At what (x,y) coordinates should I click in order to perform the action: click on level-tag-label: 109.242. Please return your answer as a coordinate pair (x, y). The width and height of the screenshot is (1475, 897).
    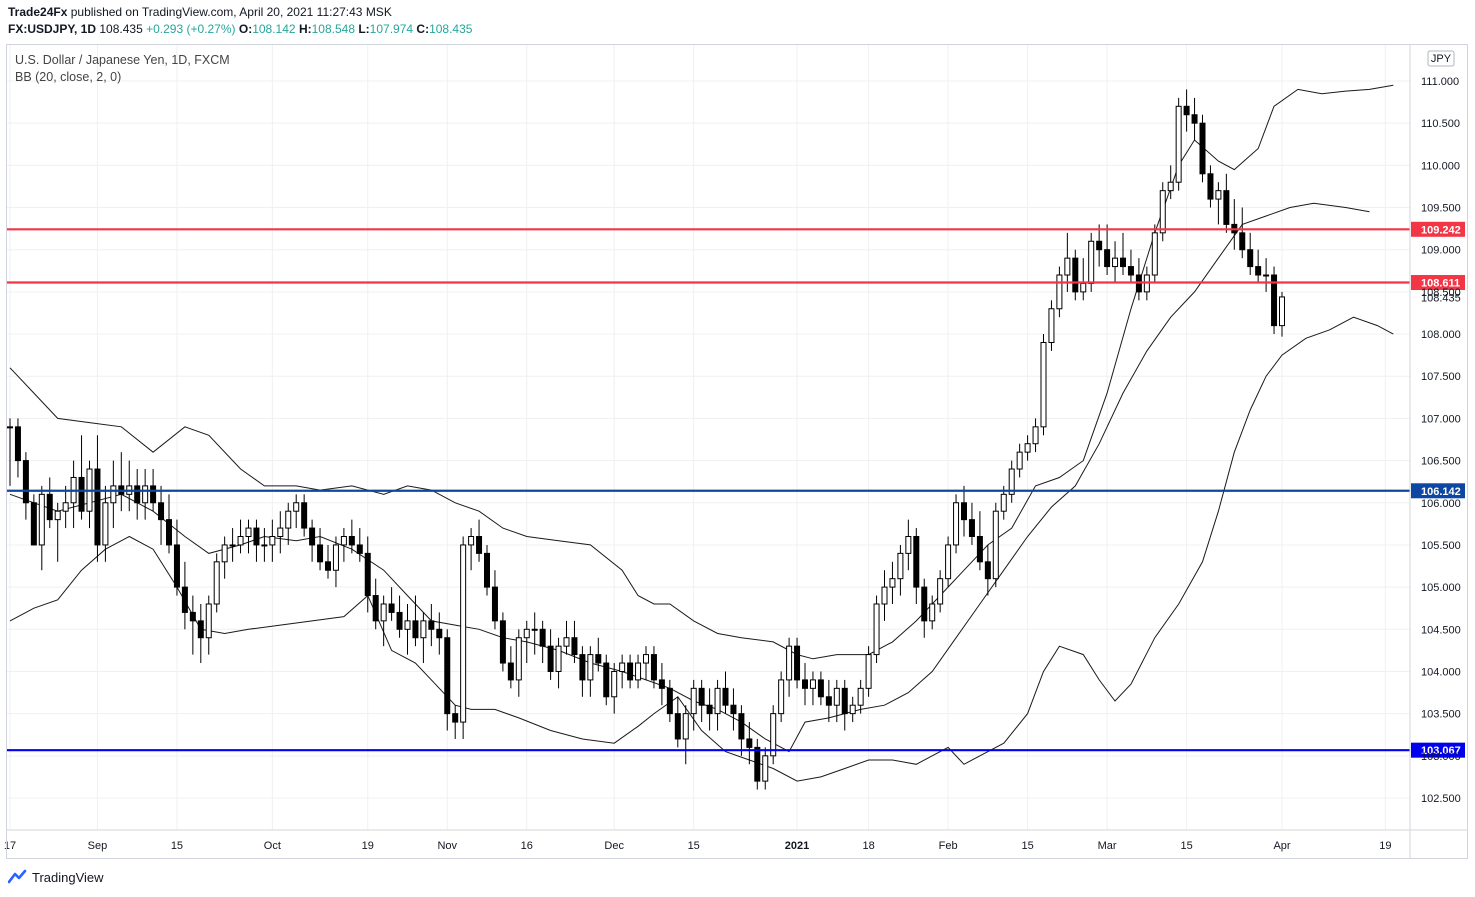
    Looking at the image, I should click on (1441, 230).